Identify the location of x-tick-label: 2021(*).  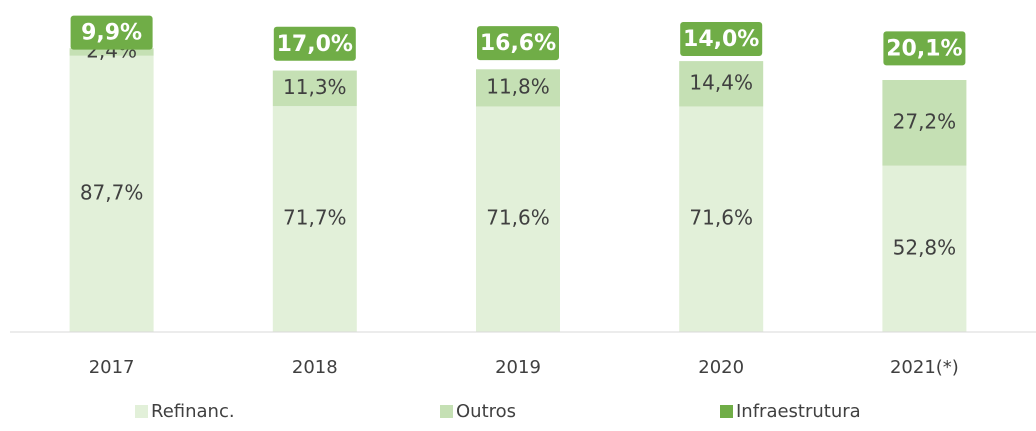
(924, 367).